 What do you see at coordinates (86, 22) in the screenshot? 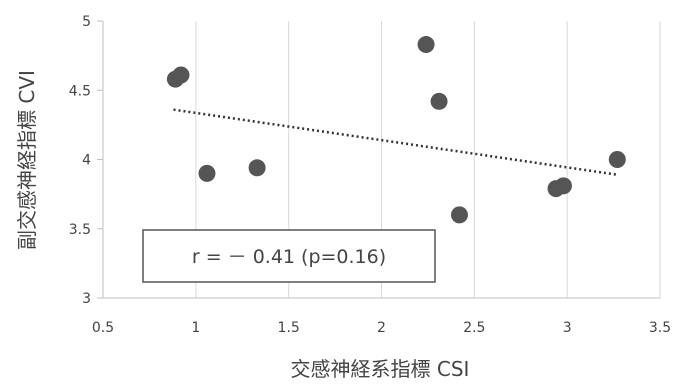
I see `y-tick-label: 5` at bounding box center [86, 22].